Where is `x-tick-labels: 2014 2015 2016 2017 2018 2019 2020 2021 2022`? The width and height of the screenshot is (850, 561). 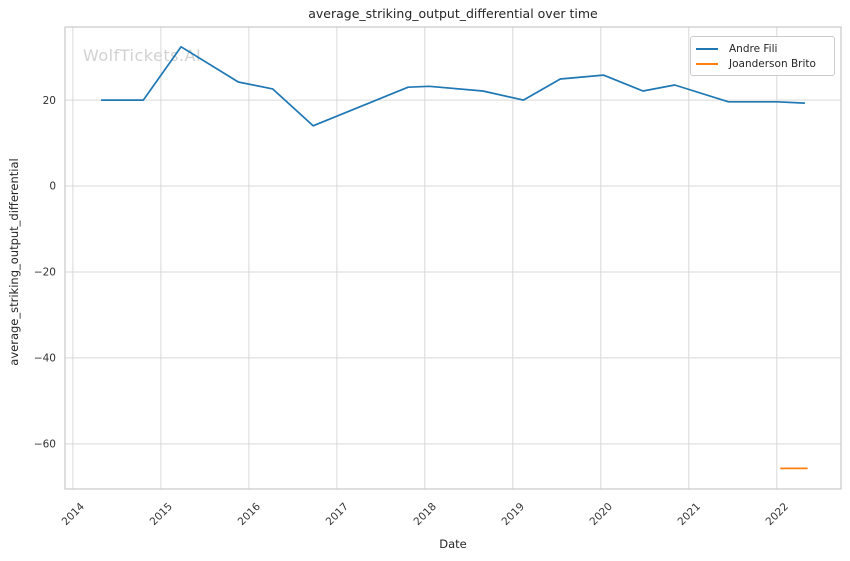
x-tick-labels: 2014 2015 2016 2017 2018 2019 2020 2021 2022 is located at coordinates (425, 514).